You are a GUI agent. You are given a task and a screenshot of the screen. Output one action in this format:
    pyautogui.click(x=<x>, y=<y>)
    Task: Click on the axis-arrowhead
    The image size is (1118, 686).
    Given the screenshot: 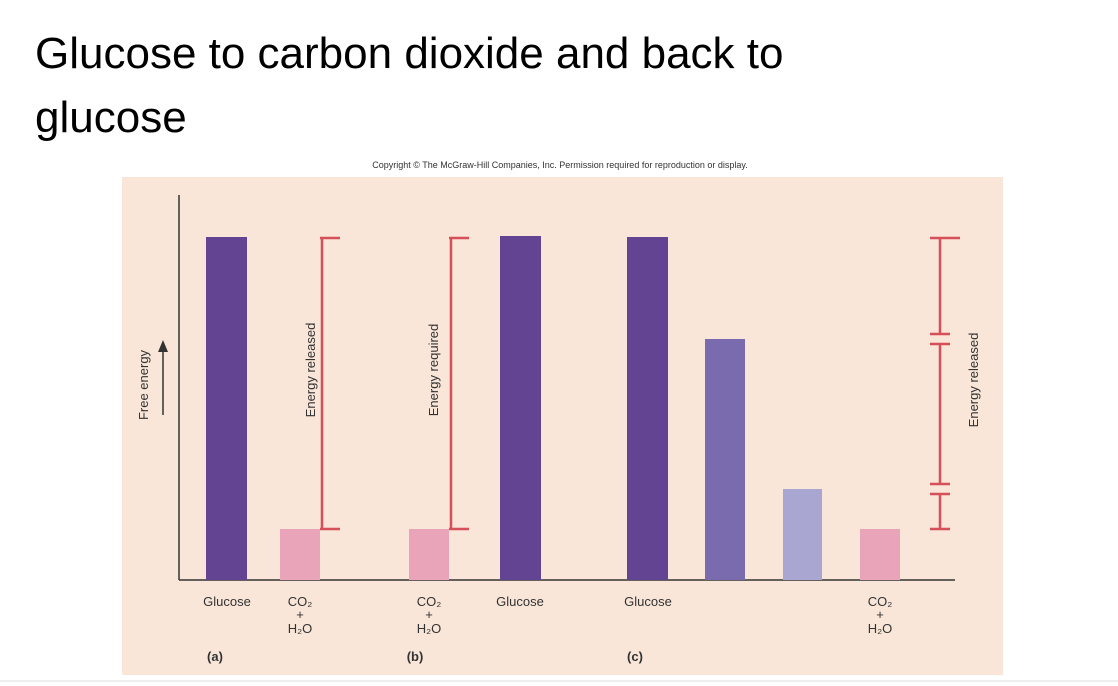 What is the action you would take?
    pyautogui.click(x=163, y=346)
    